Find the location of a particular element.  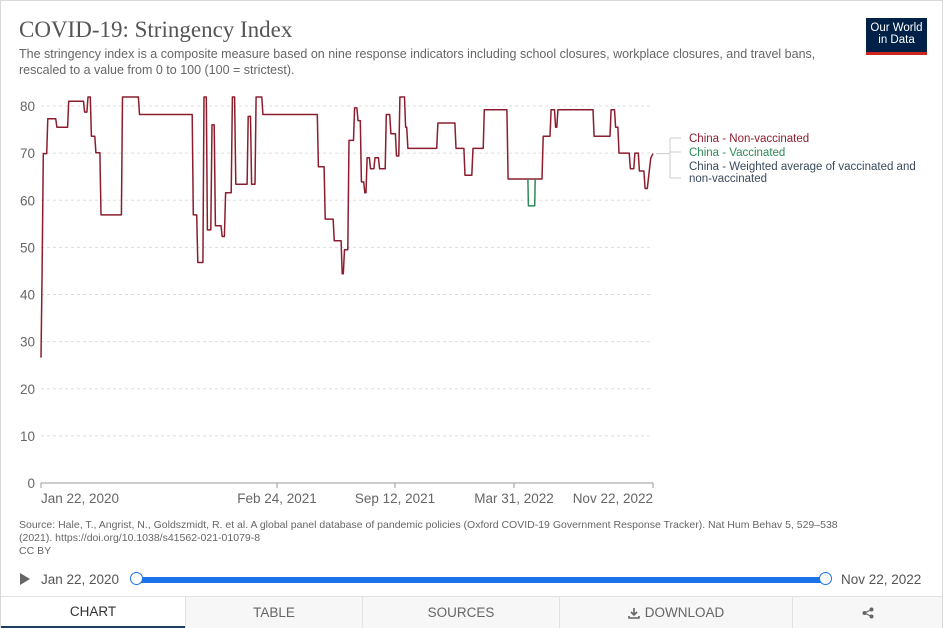

x-tick-label: Mar 31, 2022 is located at coordinates (514, 498).